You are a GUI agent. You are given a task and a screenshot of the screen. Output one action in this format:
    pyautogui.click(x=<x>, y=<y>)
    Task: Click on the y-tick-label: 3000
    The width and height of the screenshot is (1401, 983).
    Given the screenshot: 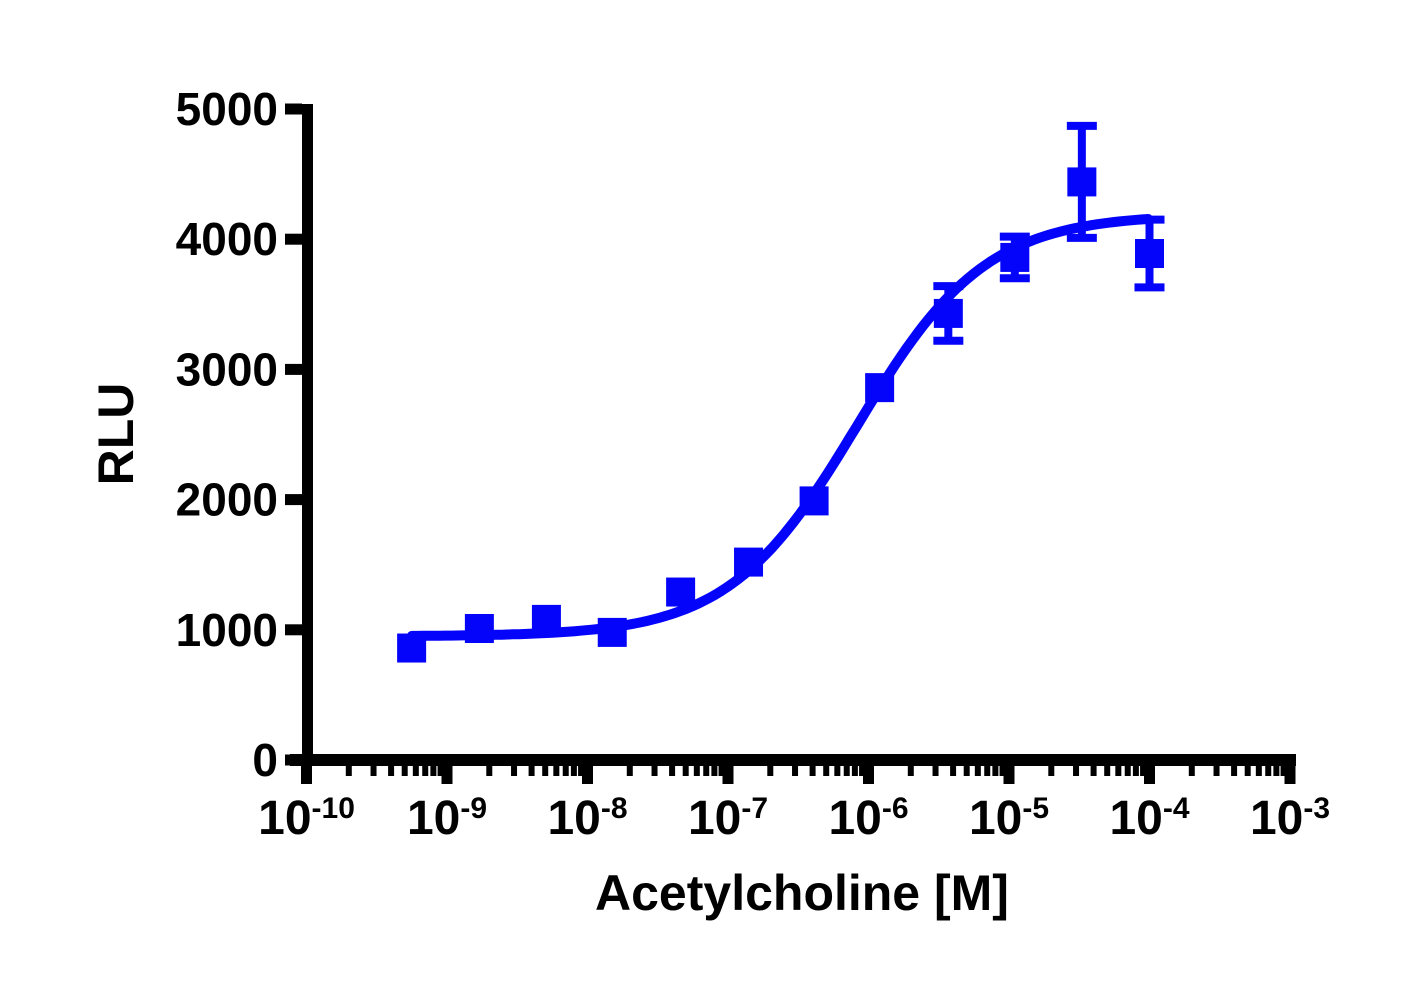 What is the action you would take?
    pyautogui.click(x=227, y=369)
    